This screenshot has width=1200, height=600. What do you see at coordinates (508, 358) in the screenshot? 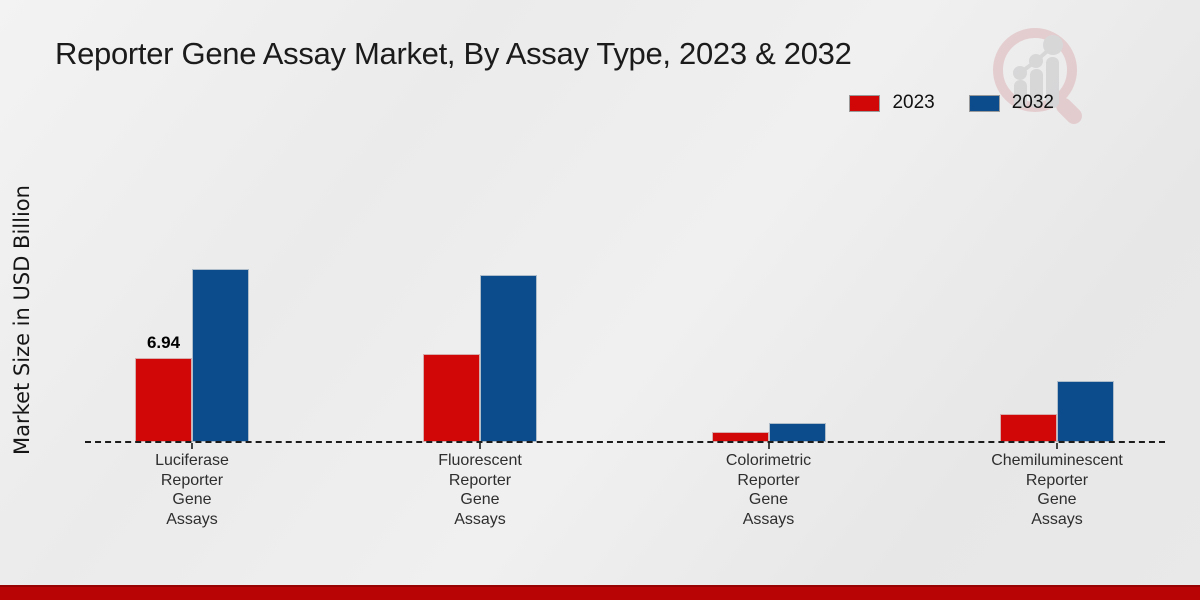
I see `bar-2032-fluorescent` at bounding box center [508, 358].